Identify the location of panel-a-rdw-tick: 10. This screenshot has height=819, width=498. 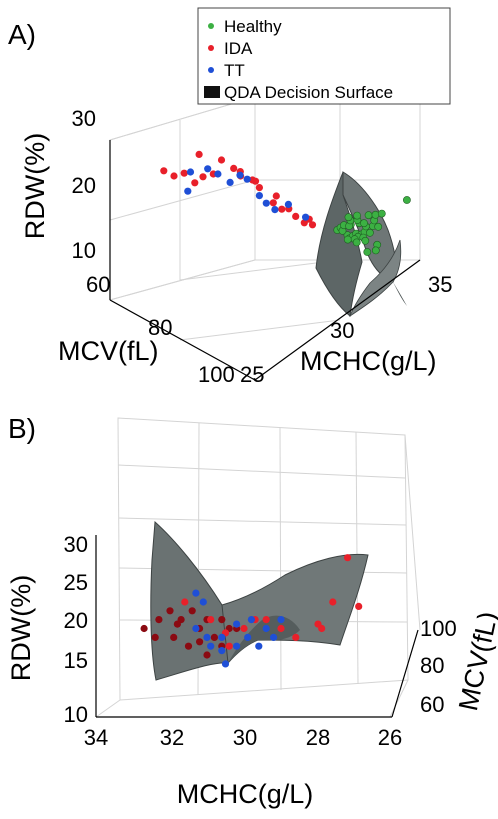
(84, 250).